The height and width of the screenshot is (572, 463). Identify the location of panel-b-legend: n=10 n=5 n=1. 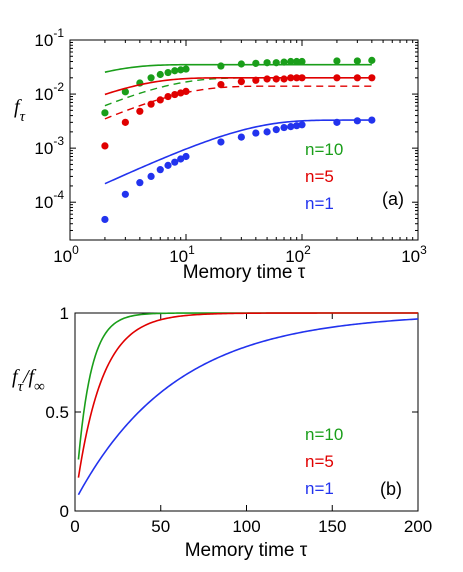
(324, 461).